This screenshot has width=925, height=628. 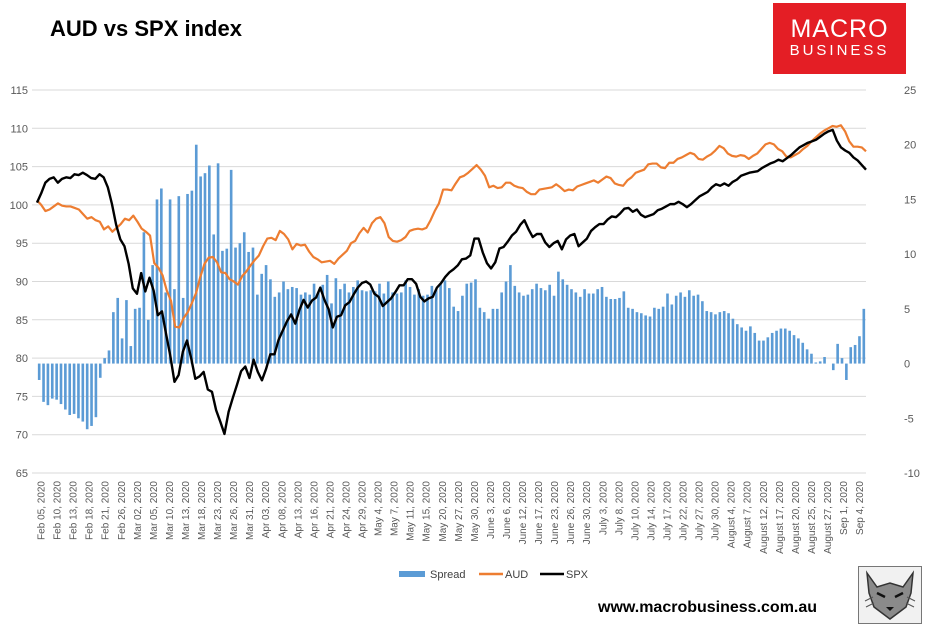 What do you see at coordinates (346, 510) in the screenshot?
I see `x-axis-tick-label: Apr 24, 2020` at bounding box center [346, 510].